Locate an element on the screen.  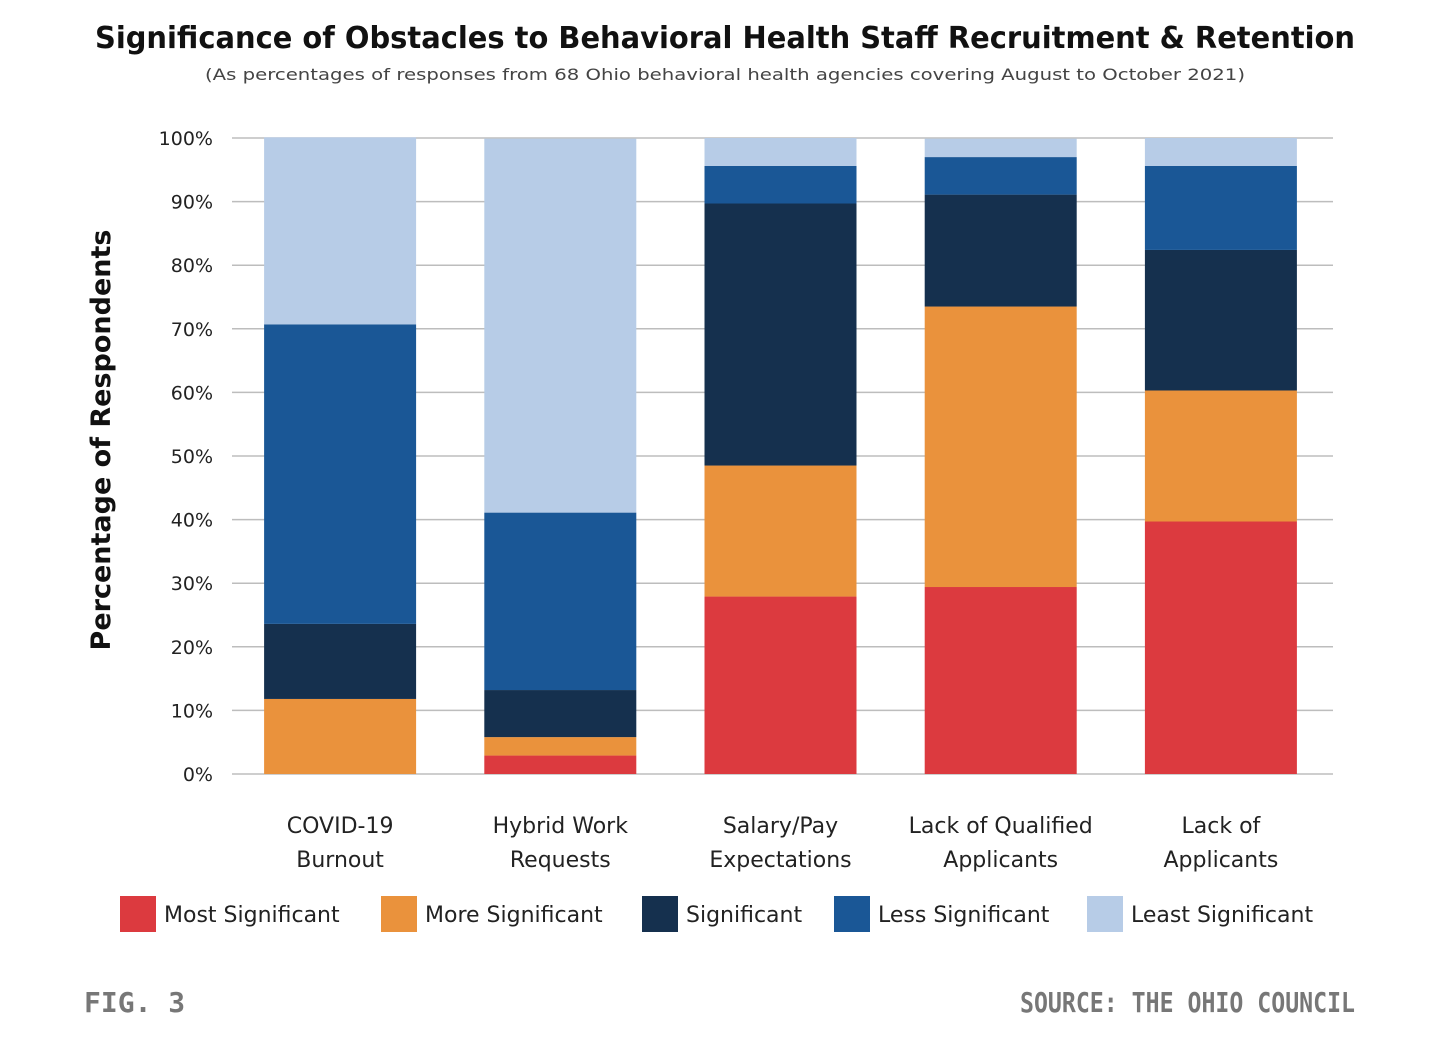
y-tick-label: 10% is located at coordinates (192, 711).